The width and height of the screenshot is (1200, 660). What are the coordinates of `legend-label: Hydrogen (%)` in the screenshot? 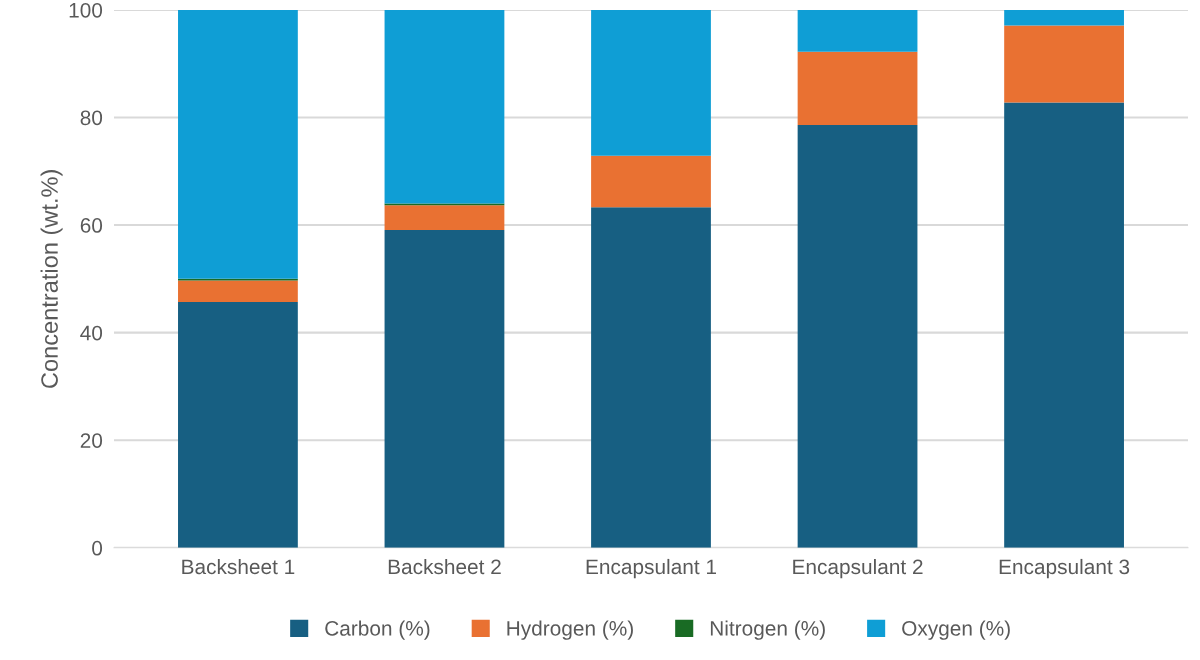 It's located at (570, 630).